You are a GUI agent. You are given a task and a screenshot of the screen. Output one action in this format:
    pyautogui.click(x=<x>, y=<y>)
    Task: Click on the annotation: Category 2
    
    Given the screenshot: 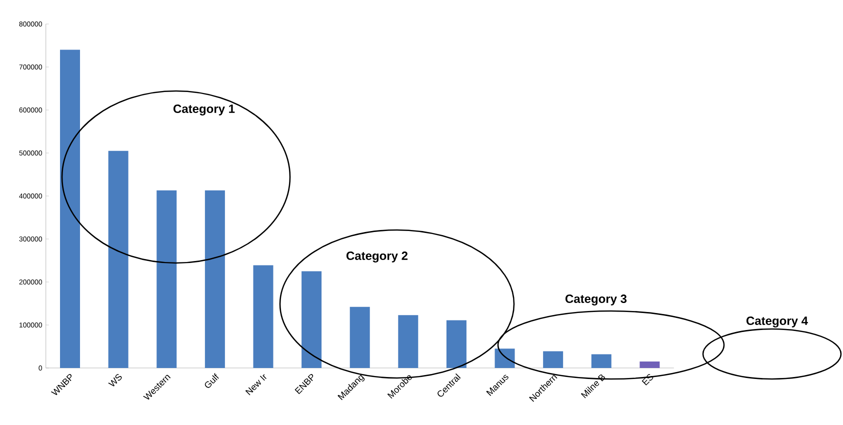 What is the action you would take?
    pyautogui.click(x=377, y=257)
    